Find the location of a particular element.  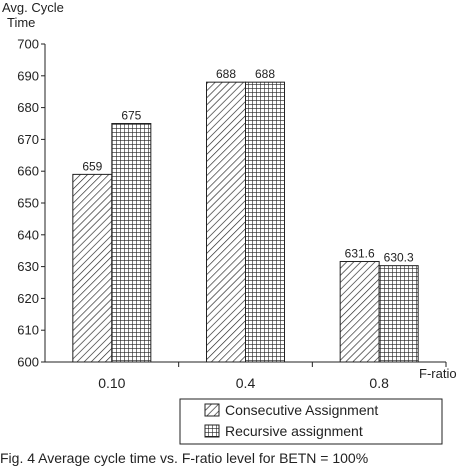

y-tick-label: 600 is located at coordinates (28, 362).